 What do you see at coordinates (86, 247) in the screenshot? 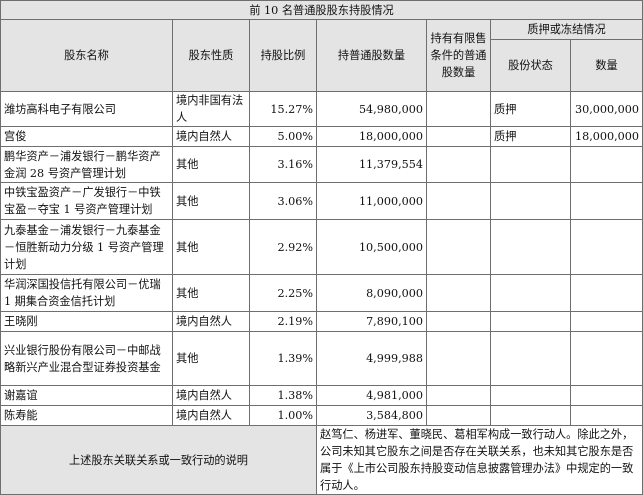
I see `cell-name: 九泰基金－浦发银行－九泰基金－恒胜新动力分级 1 号资产管理计划` at bounding box center [86, 247].